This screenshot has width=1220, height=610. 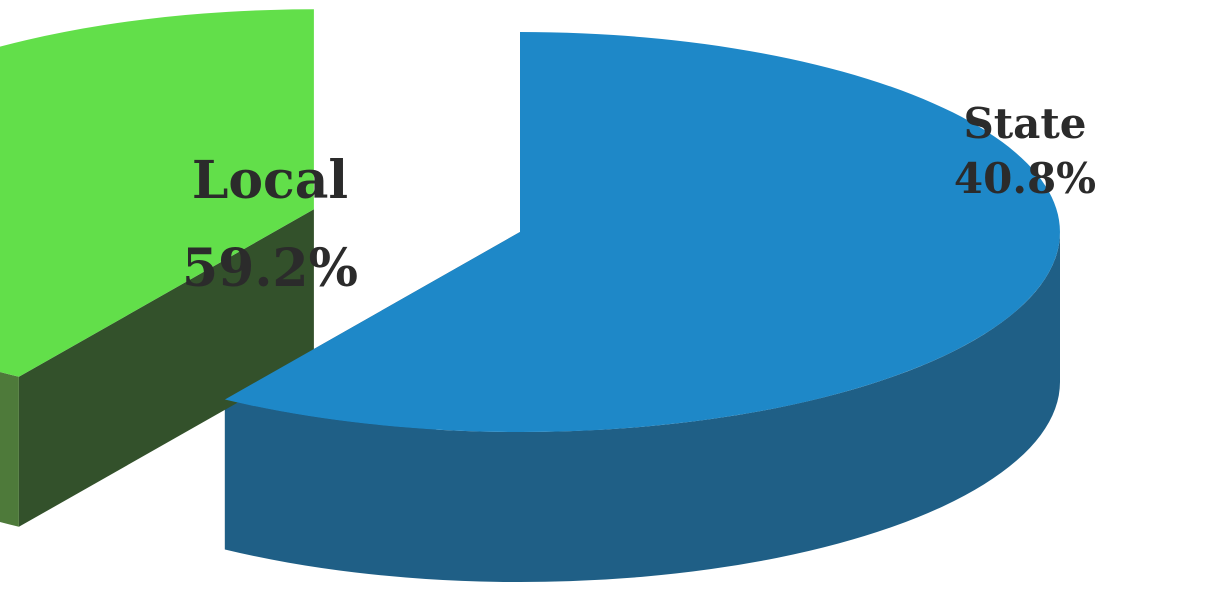 I want to click on local-name-label: Local, so click(x=270, y=180).